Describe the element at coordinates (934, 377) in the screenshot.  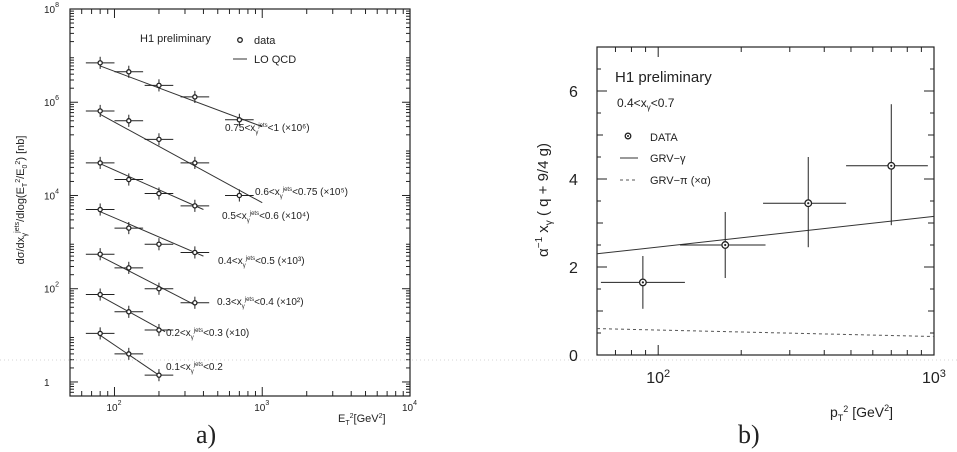
I see `b-xtick-label: 10³` at that location.